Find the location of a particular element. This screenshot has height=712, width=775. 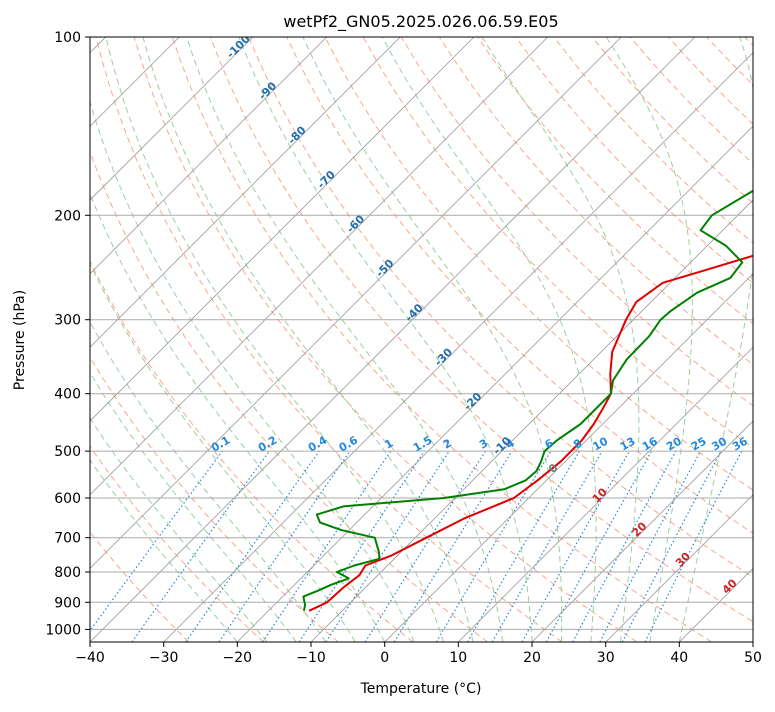

isotherm-label: -30 is located at coordinates (443, 356).